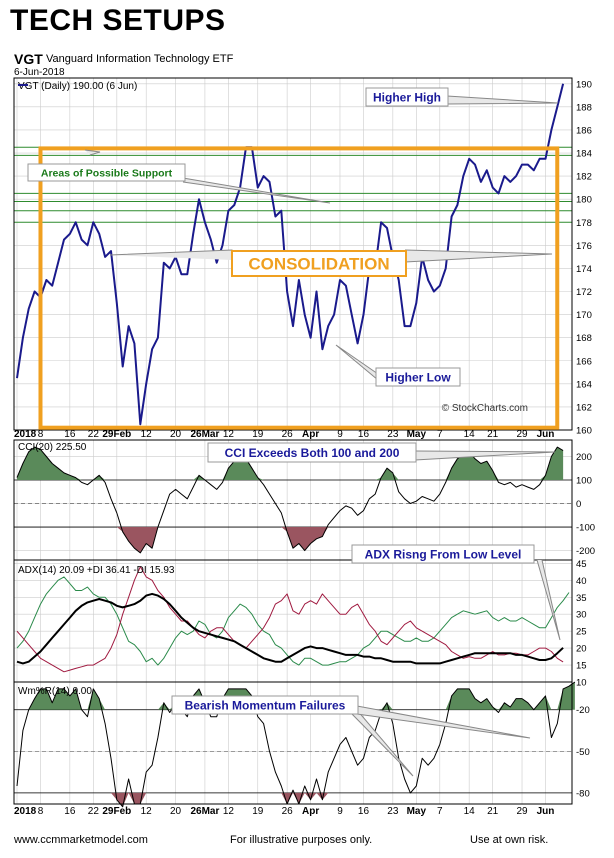 Image resolution: width=614 pixels, height=858 pixels. I want to click on willr-annotation-label-box, so click(265, 705).